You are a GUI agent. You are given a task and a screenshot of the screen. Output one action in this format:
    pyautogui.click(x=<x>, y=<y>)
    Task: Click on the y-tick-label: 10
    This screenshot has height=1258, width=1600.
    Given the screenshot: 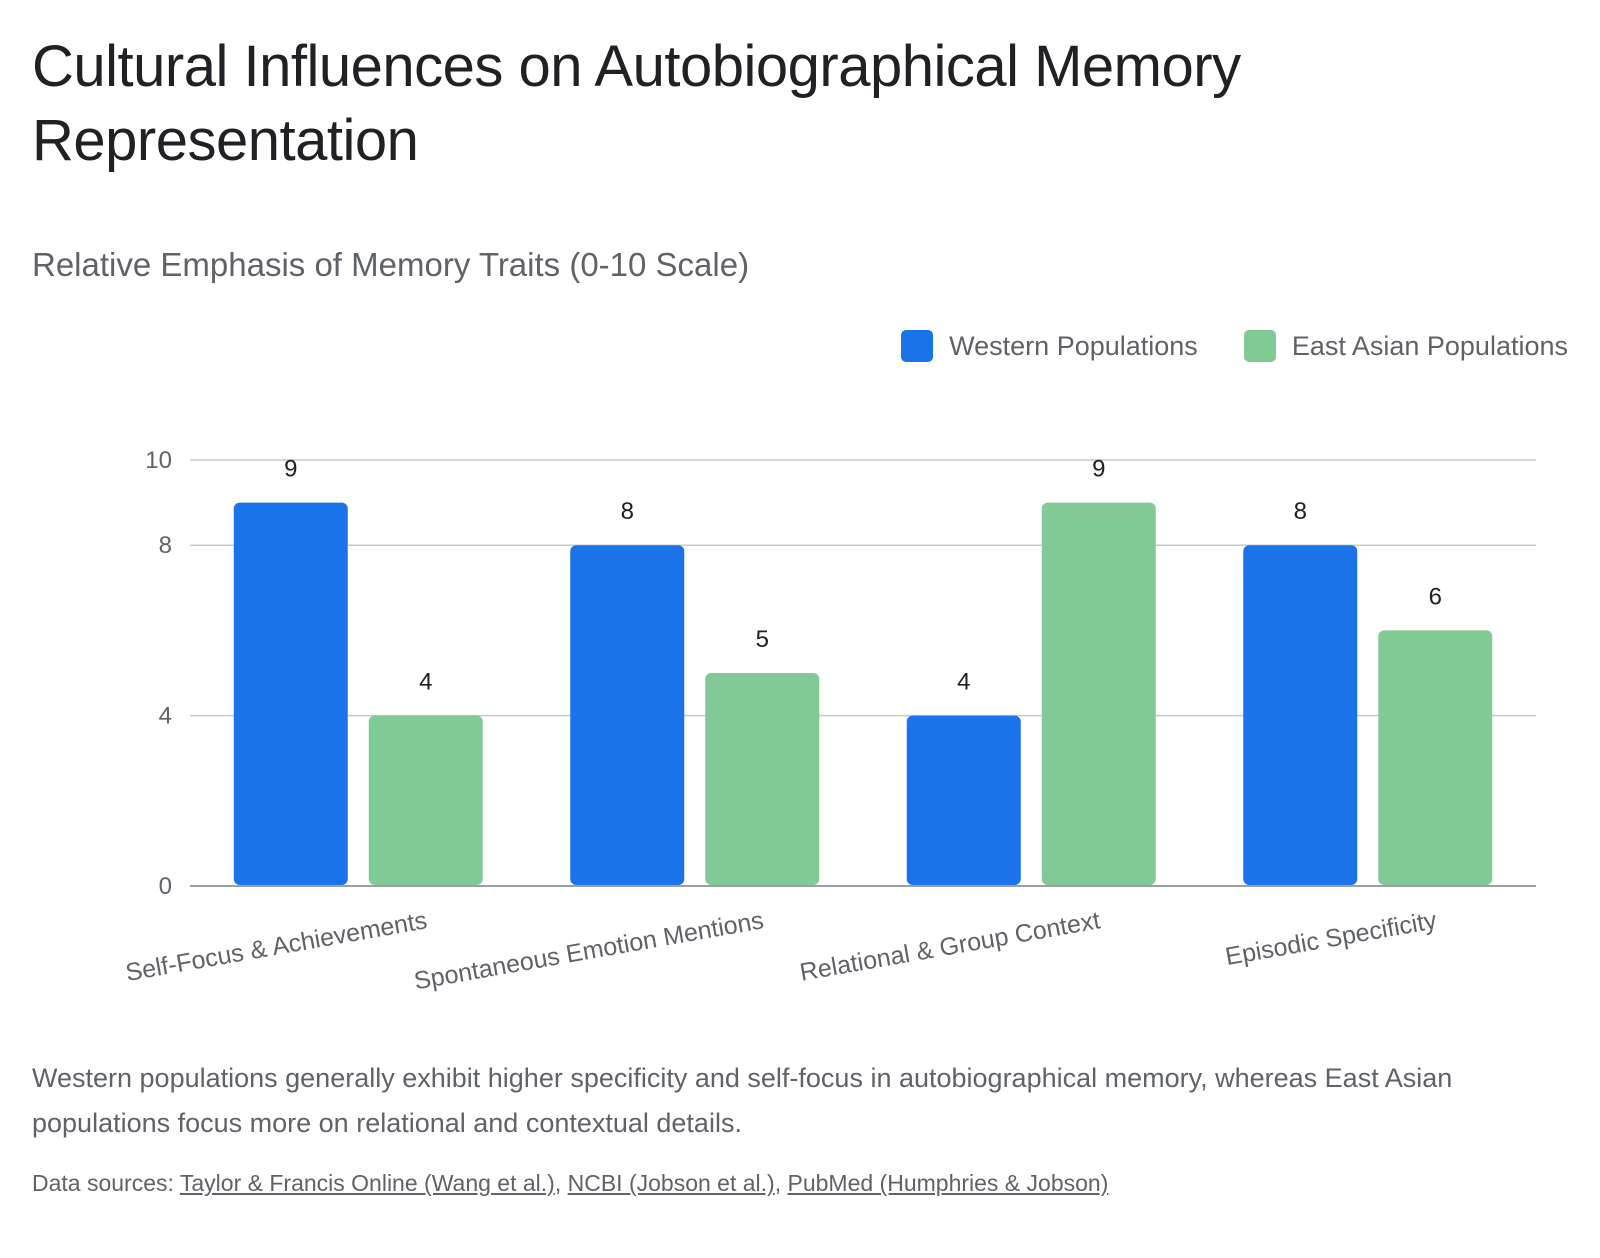 What is the action you would take?
    pyautogui.click(x=158, y=460)
    